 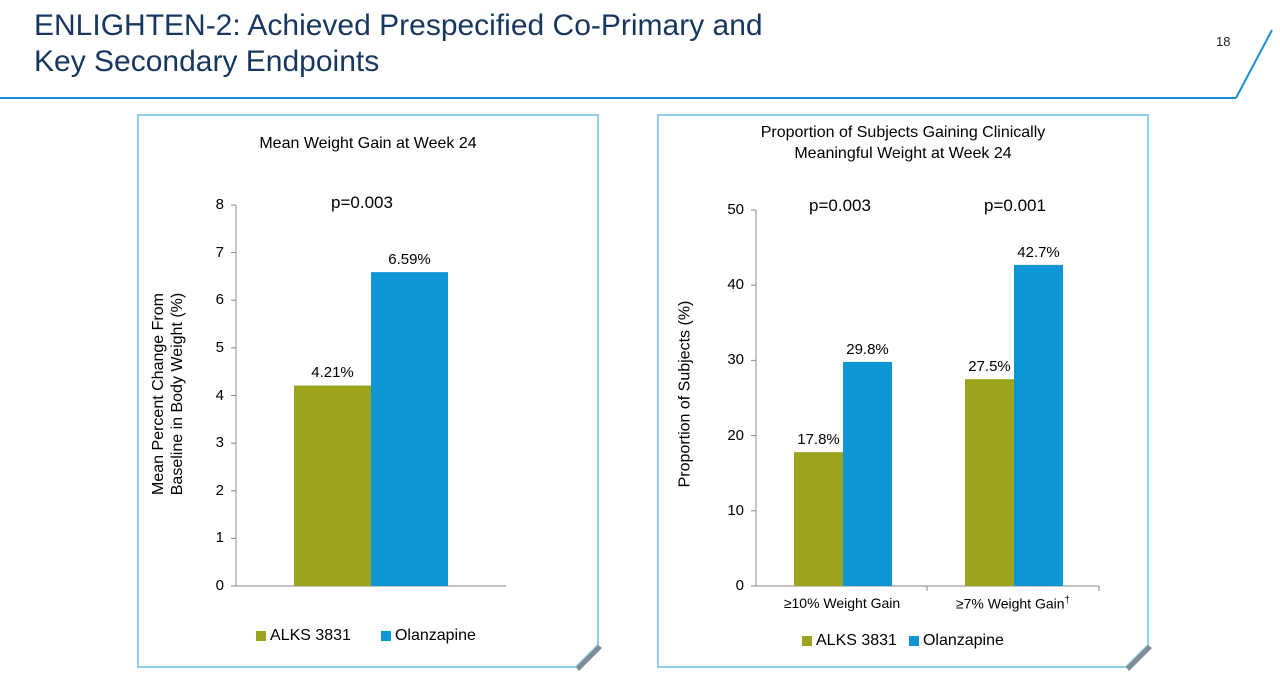 I want to click on y-tick-label: 2, so click(x=219, y=490).